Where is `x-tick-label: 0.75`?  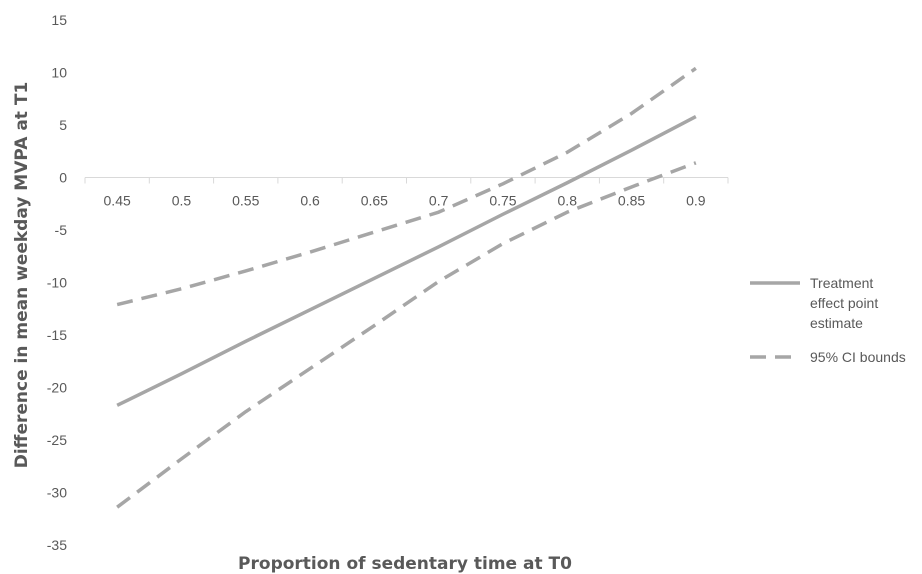
x-tick-label: 0.75 is located at coordinates (502, 201).